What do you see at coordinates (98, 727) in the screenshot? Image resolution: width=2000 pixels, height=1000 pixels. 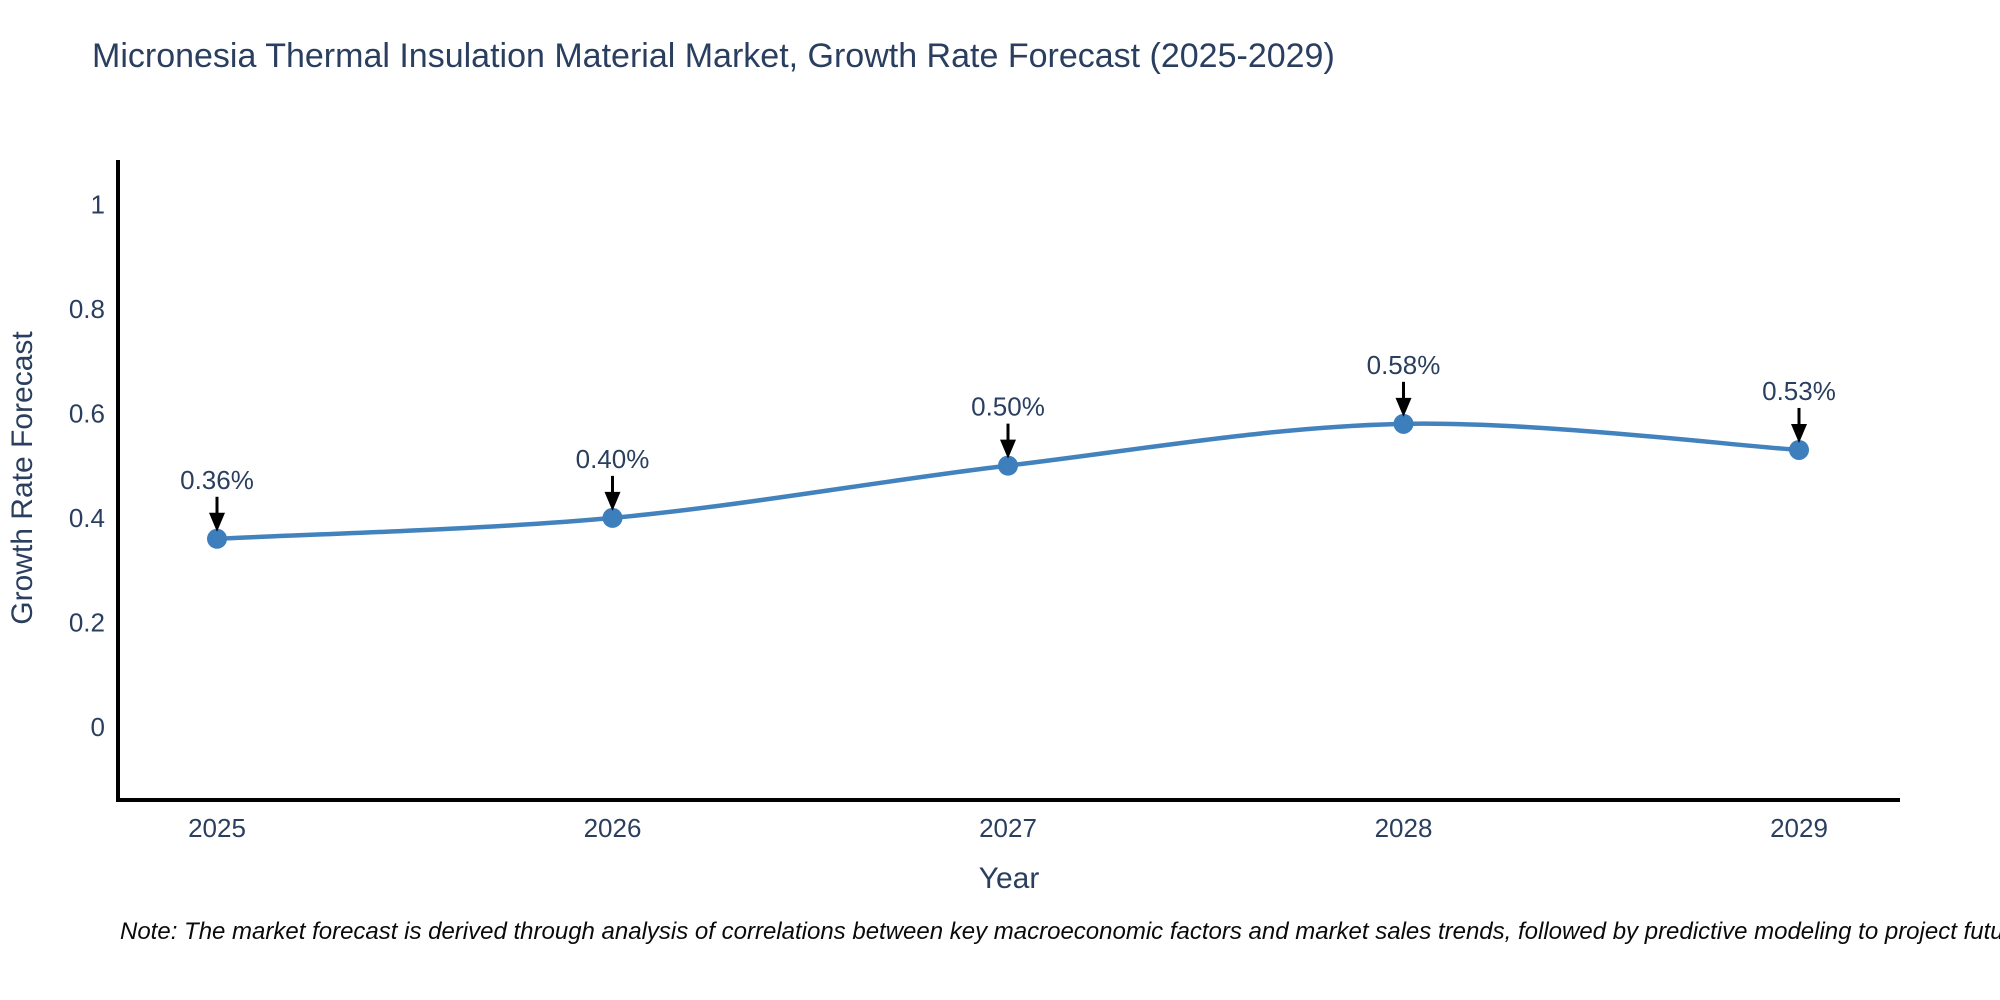 I see `y-tick-label: 0` at bounding box center [98, 727].